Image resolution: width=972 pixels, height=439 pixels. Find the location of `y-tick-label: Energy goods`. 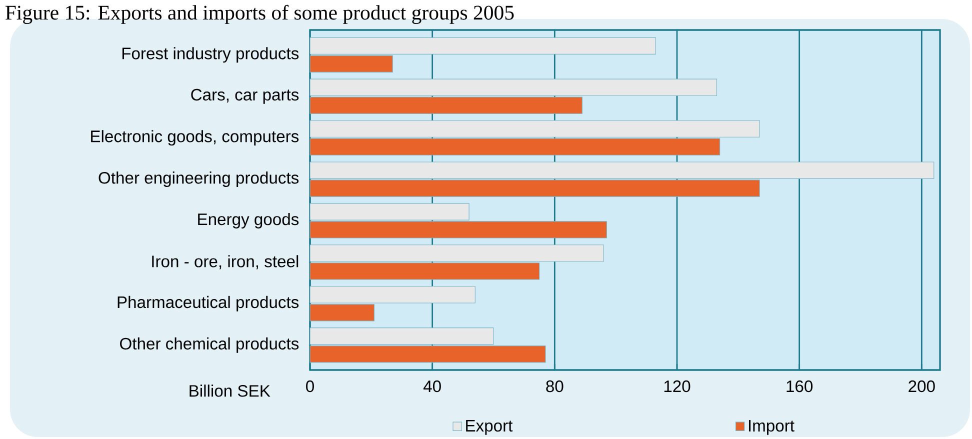

y-tick-label: Energy goods is located at coordinates (248, 220).